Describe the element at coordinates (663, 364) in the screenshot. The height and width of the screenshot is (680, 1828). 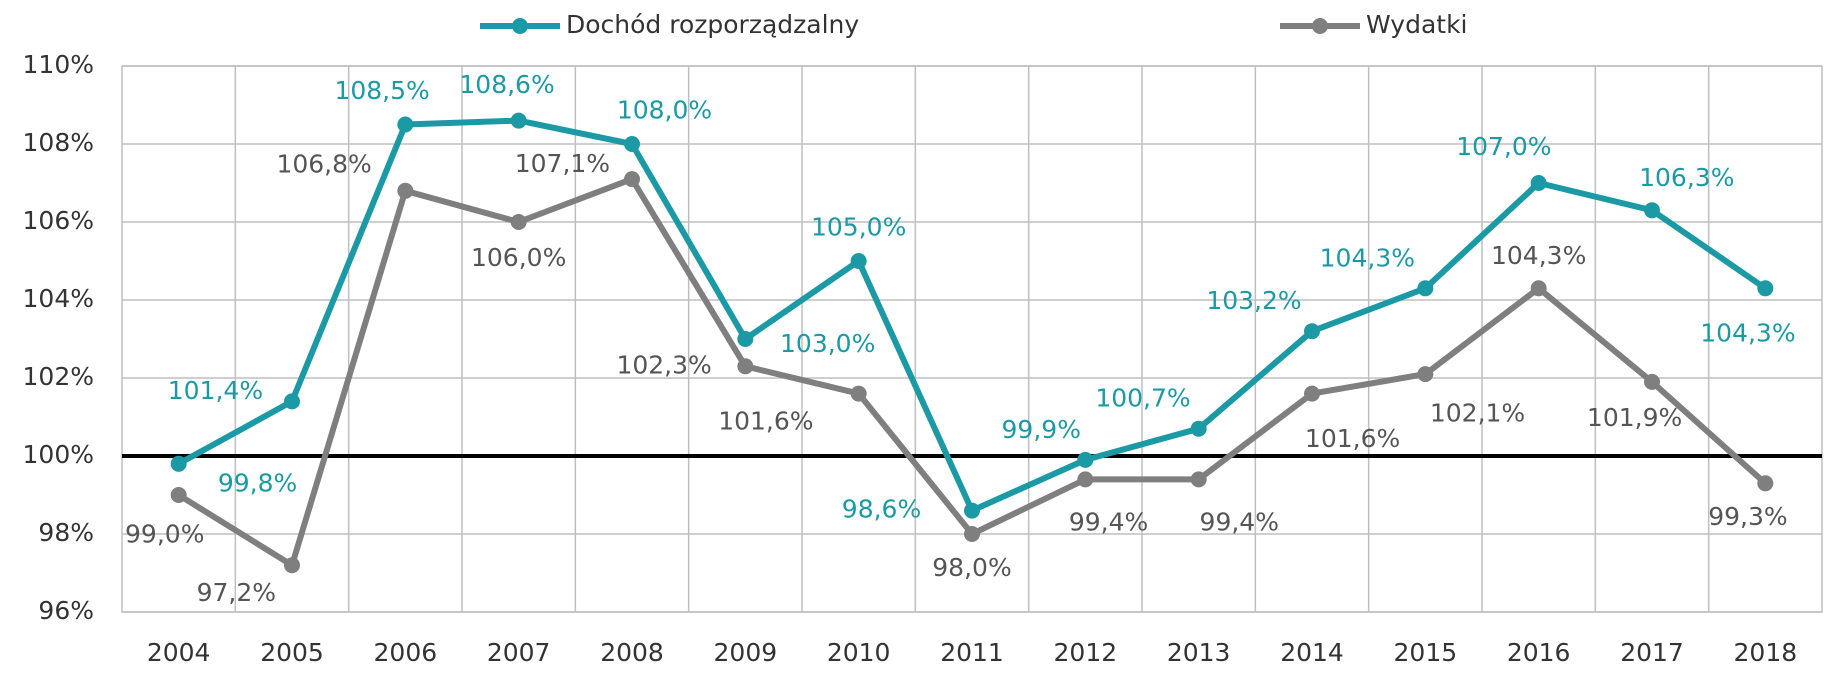
I see `data-label: 102,3%` at that location.